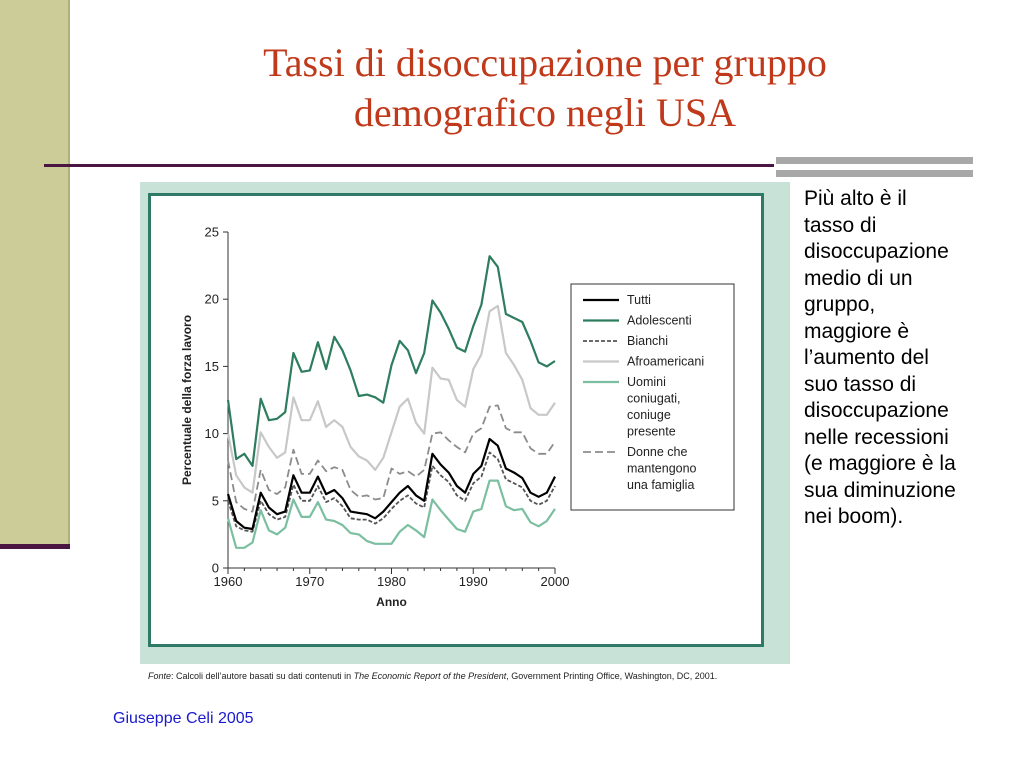  Describe the element at coordinates (391, 581) in the screenshot. I see `x-tick-label: 1980` at that location.